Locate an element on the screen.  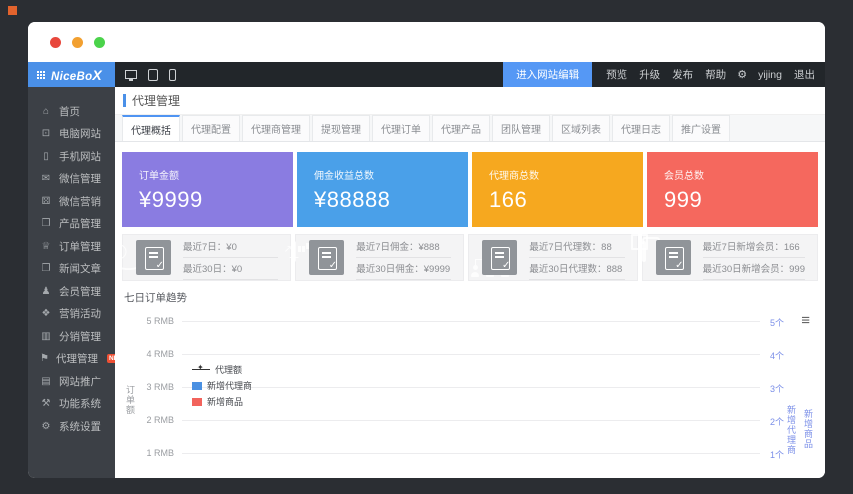
summary-line: 最近30日新增会员：999 is located at coordinates (753, 269).